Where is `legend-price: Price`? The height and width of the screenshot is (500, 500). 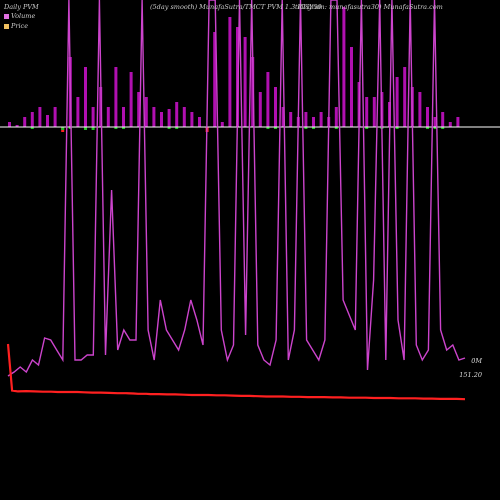 legend-price: Price is located at coordinates (16, 26).